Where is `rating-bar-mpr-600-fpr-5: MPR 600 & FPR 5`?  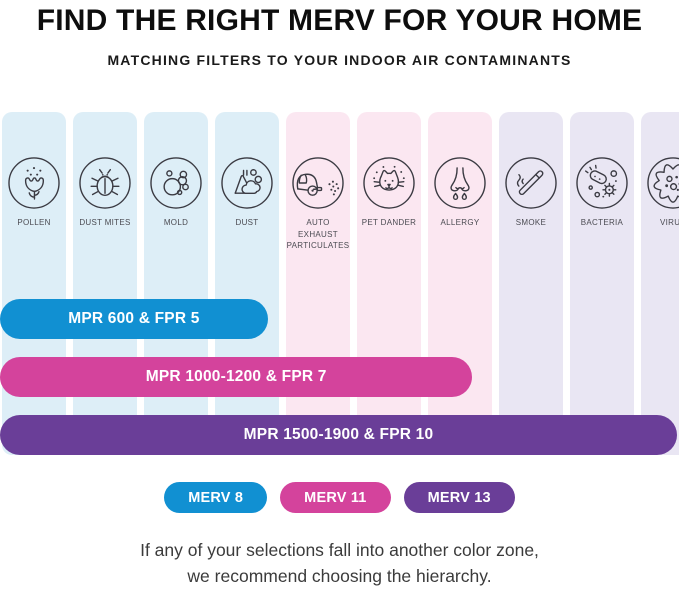
rating-bar-mpr-600-fpr-5: MPR 600 & FPR 5 is located at coordinates (134, 319).